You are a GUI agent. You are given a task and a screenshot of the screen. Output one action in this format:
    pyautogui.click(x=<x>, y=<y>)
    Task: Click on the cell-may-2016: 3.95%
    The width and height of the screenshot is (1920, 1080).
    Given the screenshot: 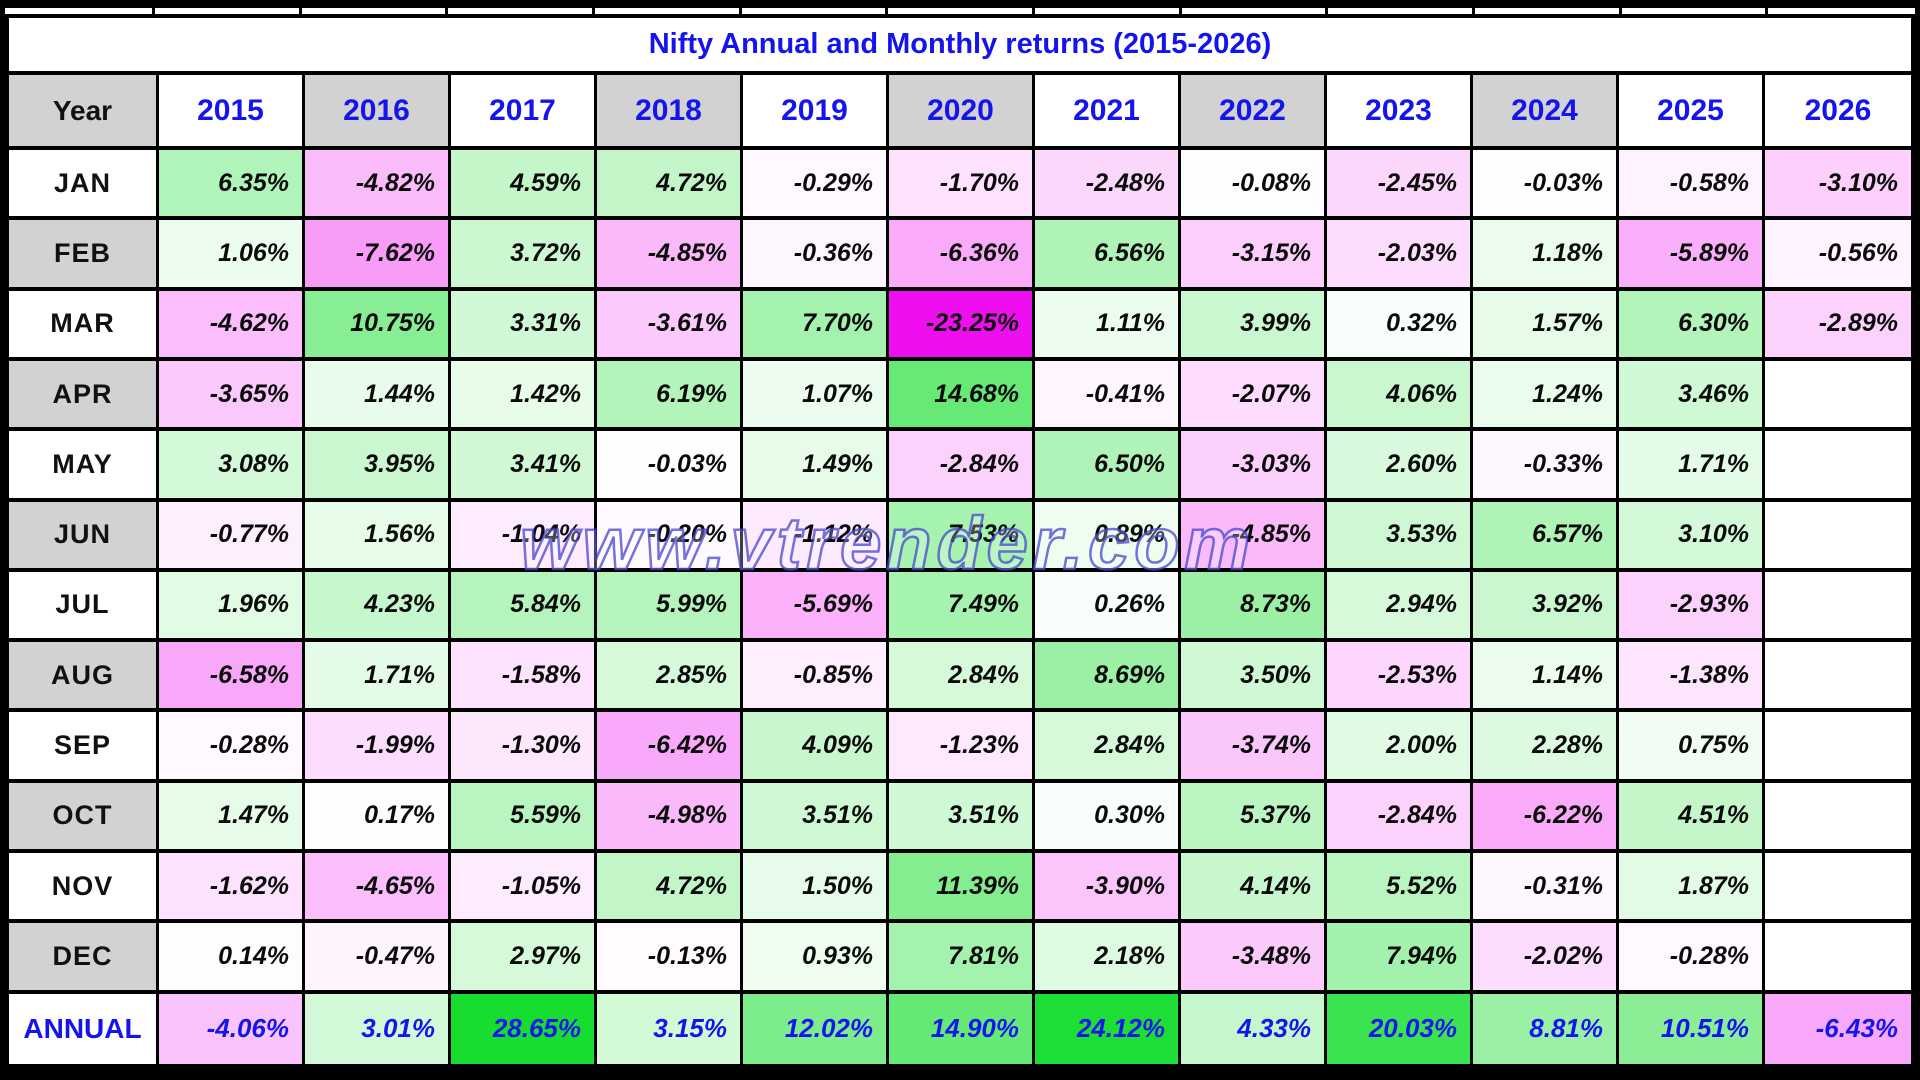 What is the action you would take?
    pyautogui.click(x=378, y=466)
    